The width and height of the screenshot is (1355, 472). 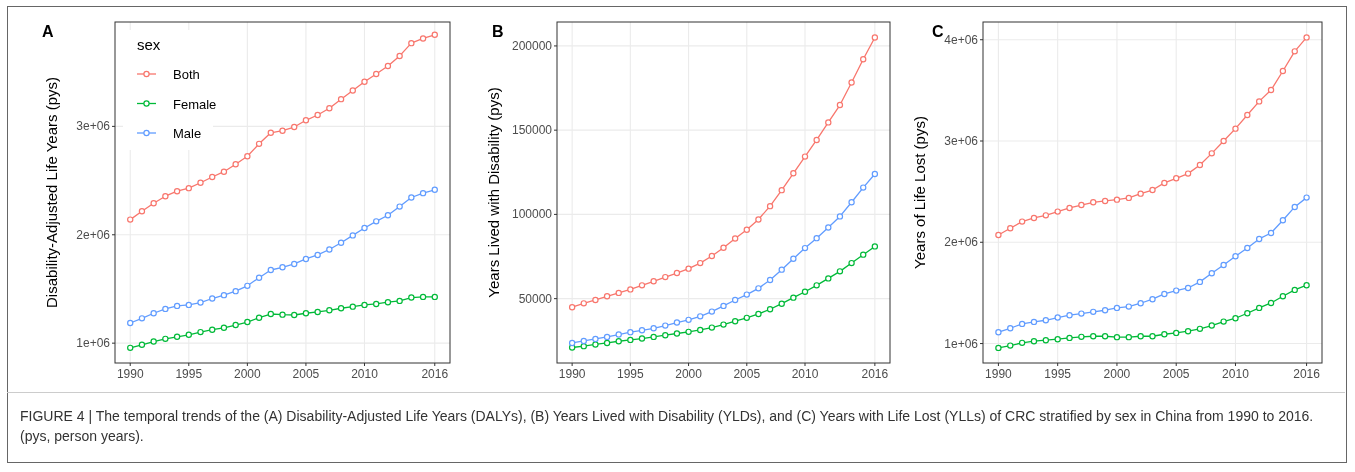 I want to click on legend-label: Both, so click(x=186, y=74).